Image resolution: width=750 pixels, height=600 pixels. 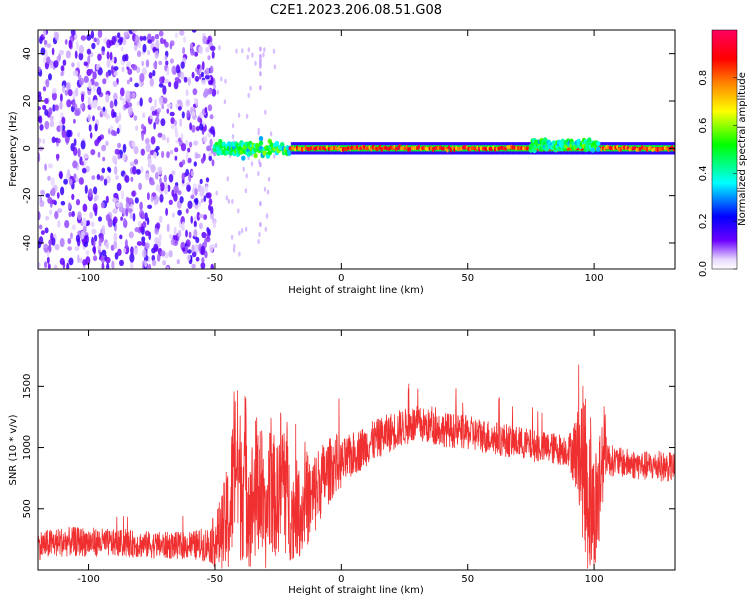 I want to click on x-tick-label: 0, so click(x=341, y=579).